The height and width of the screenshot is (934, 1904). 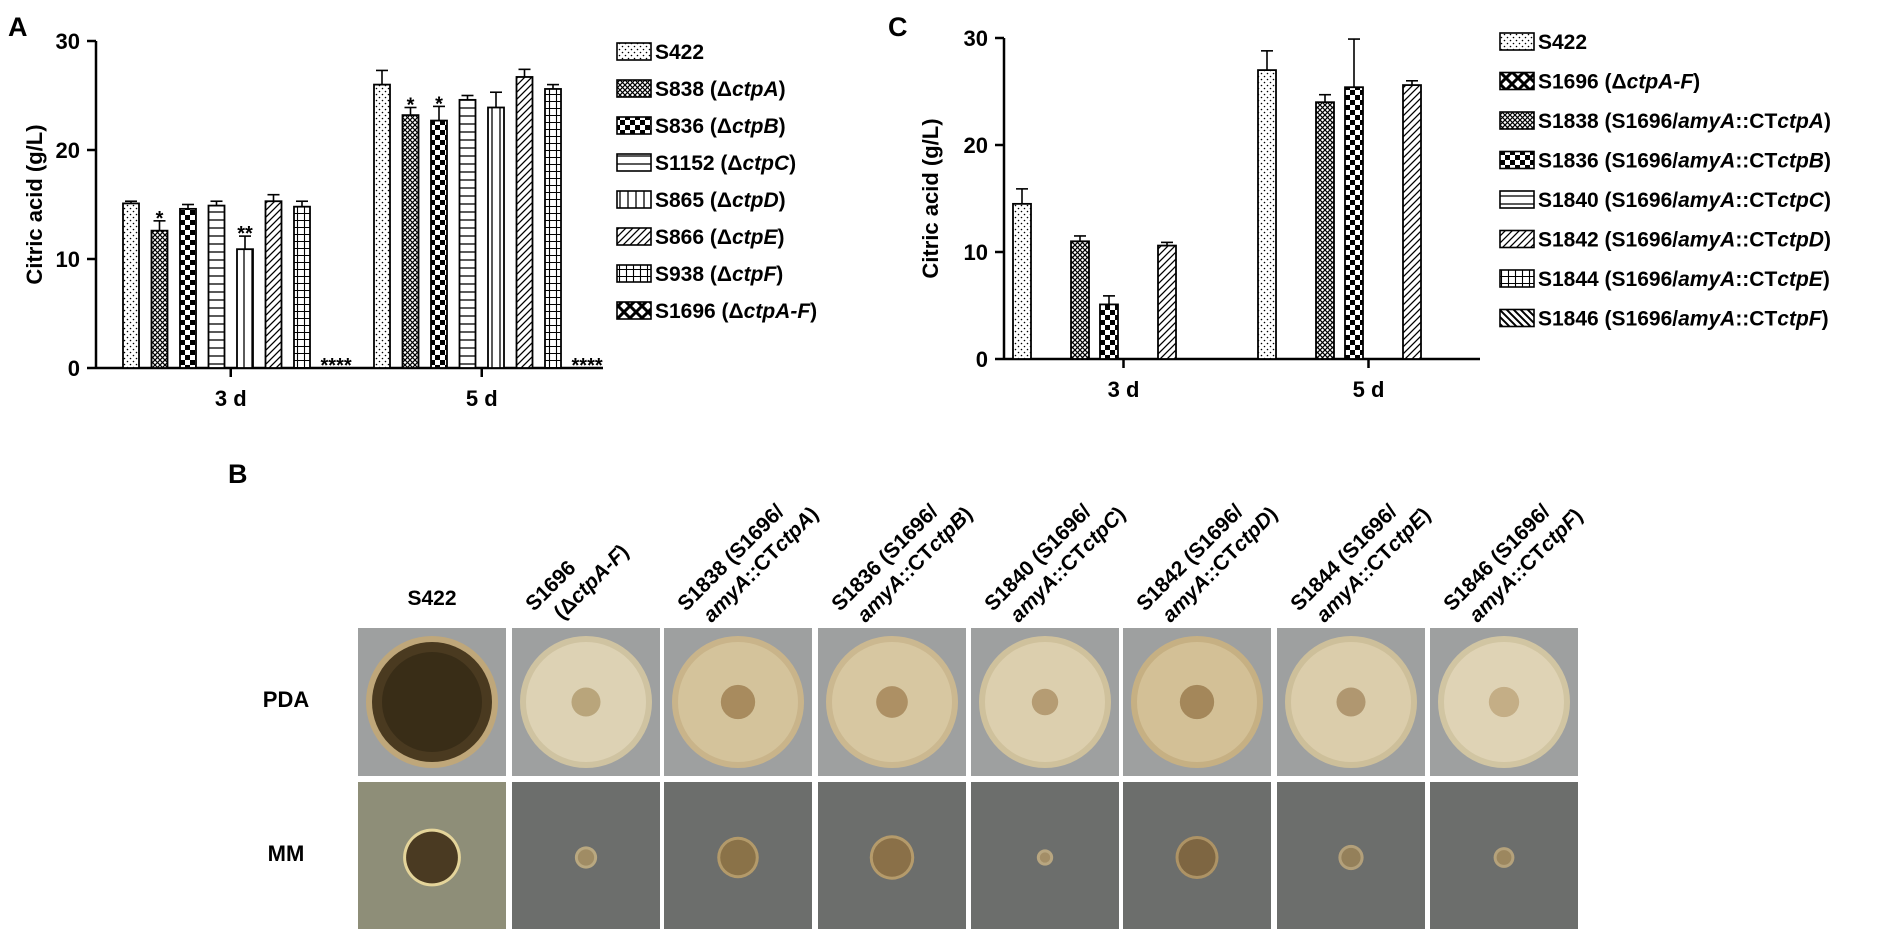 I want to click on legend-entry-run: S836 (Δ, so click(x=693, y=126).